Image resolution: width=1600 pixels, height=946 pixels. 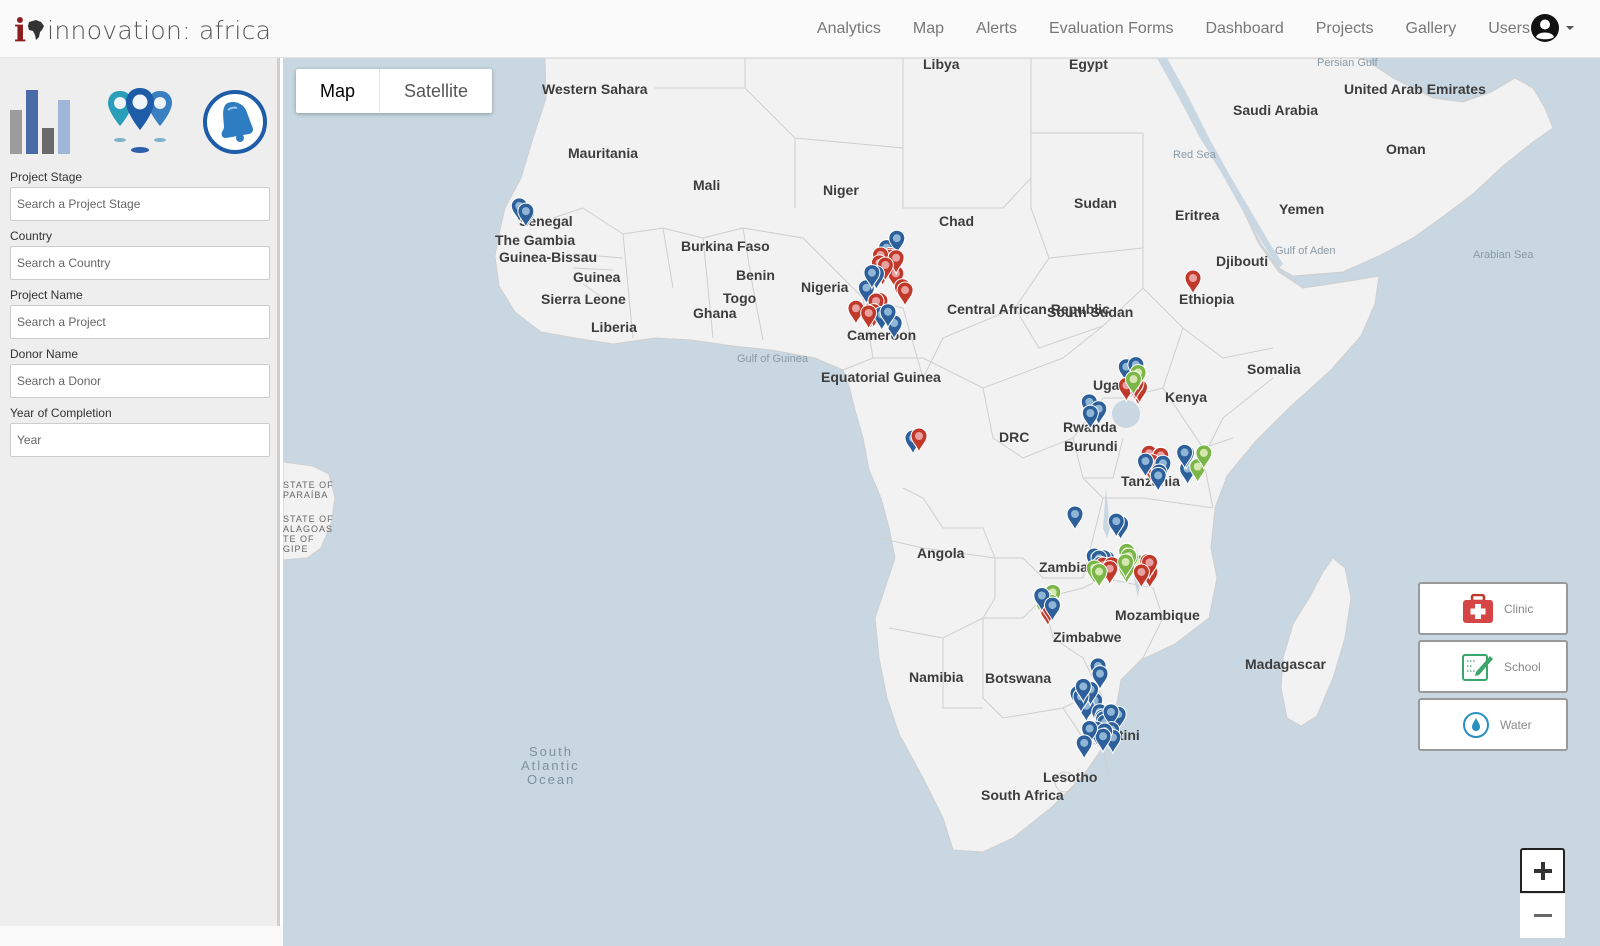 I want to click on zoom-in-button, so click(x=1542, y=870).